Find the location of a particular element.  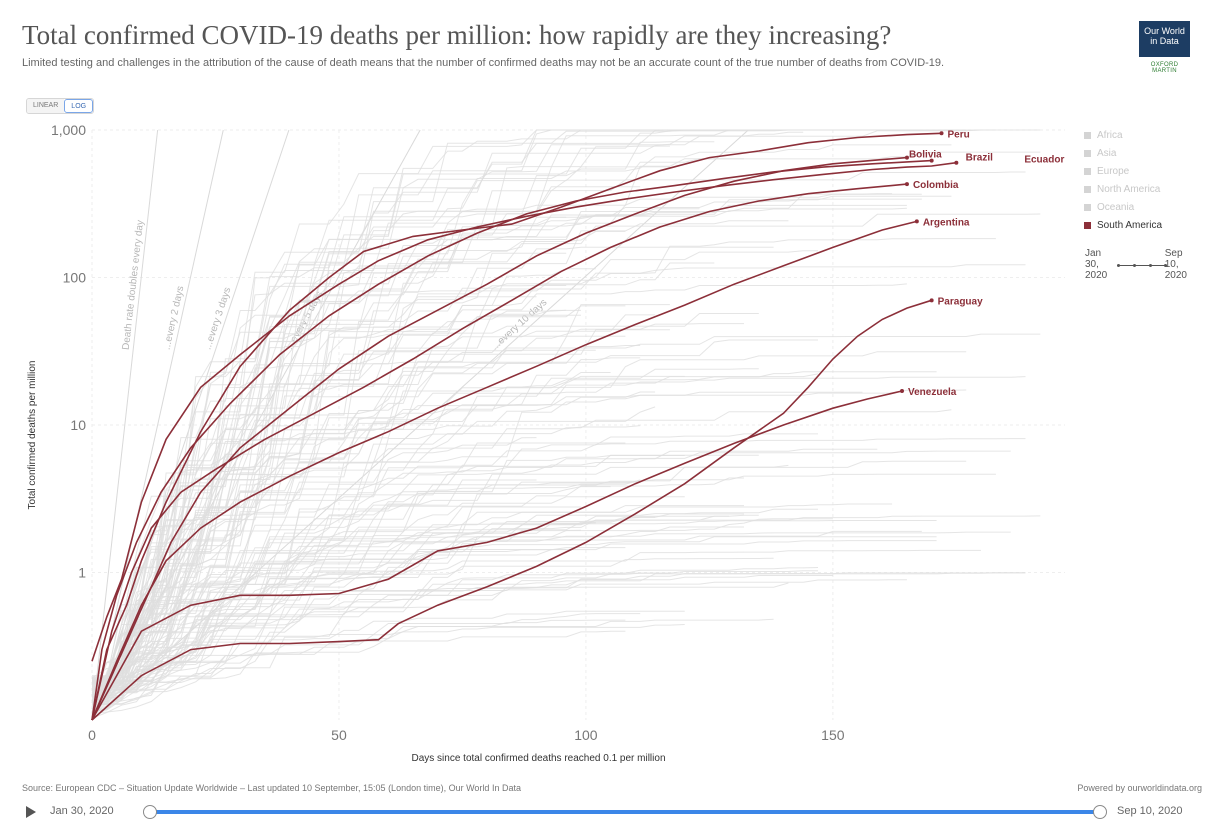

series-label-argentina: Argentina is located at coordinates (946, 222).